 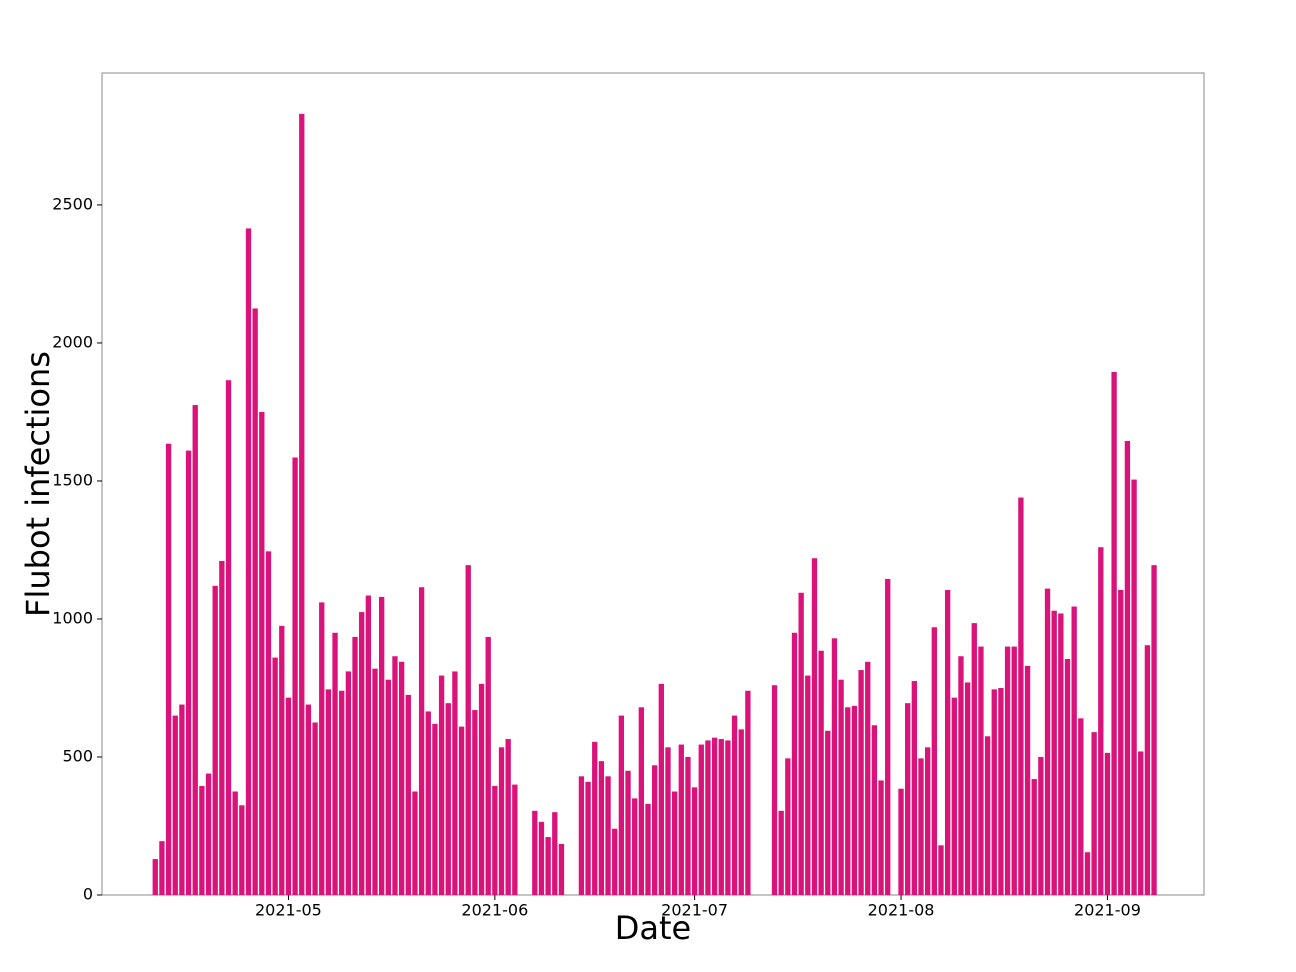 I want to click on y-tick-label: 1500, so click(x=72, y=479).